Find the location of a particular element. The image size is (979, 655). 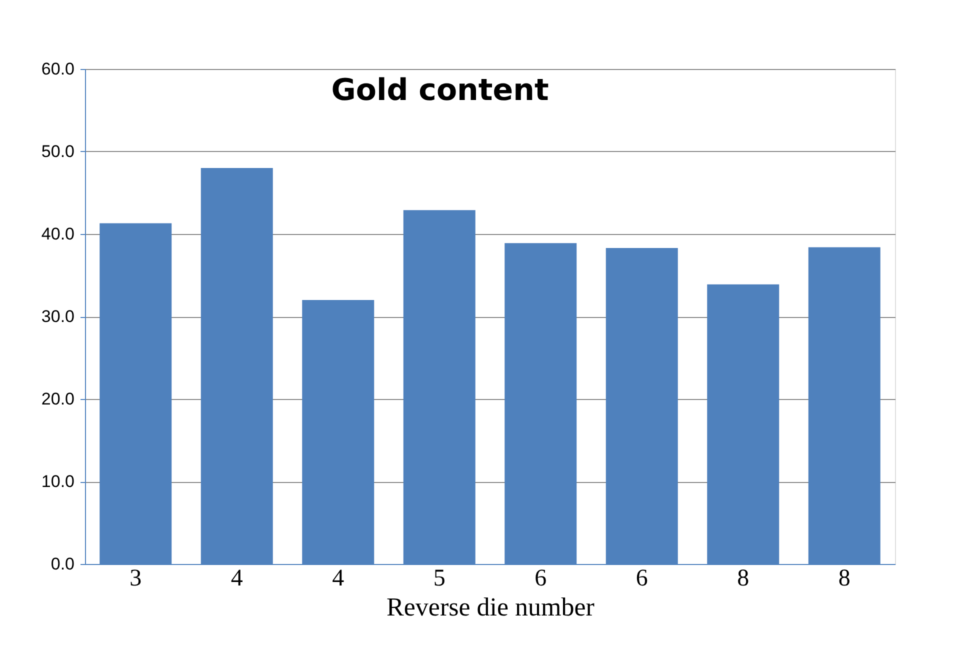

y-tick-label: 0.0 is located at coordinates (62, 564).